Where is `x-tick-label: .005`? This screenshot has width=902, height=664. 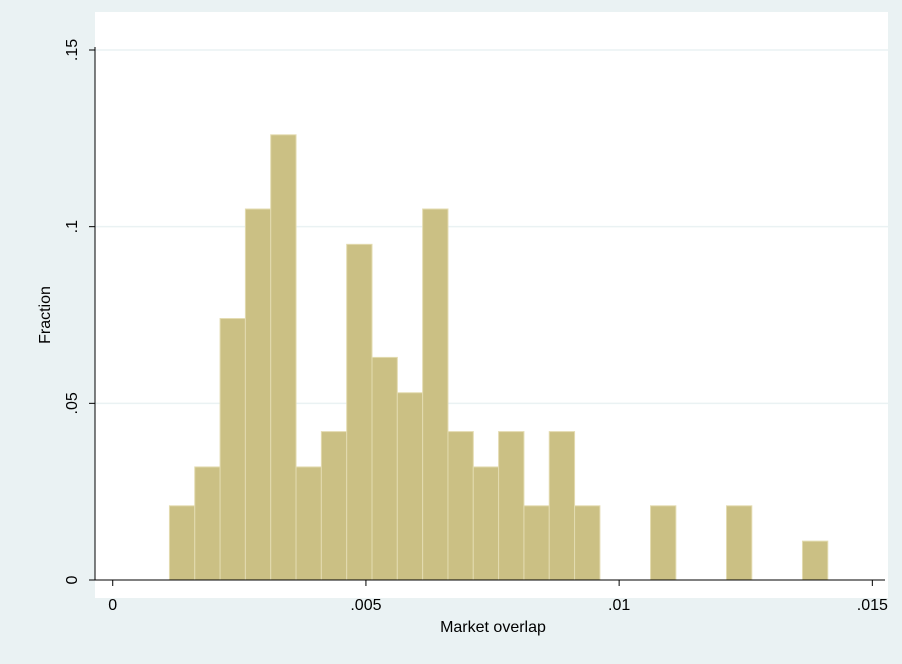 x-tick-label: .005 is located at coordinates (365, 605).